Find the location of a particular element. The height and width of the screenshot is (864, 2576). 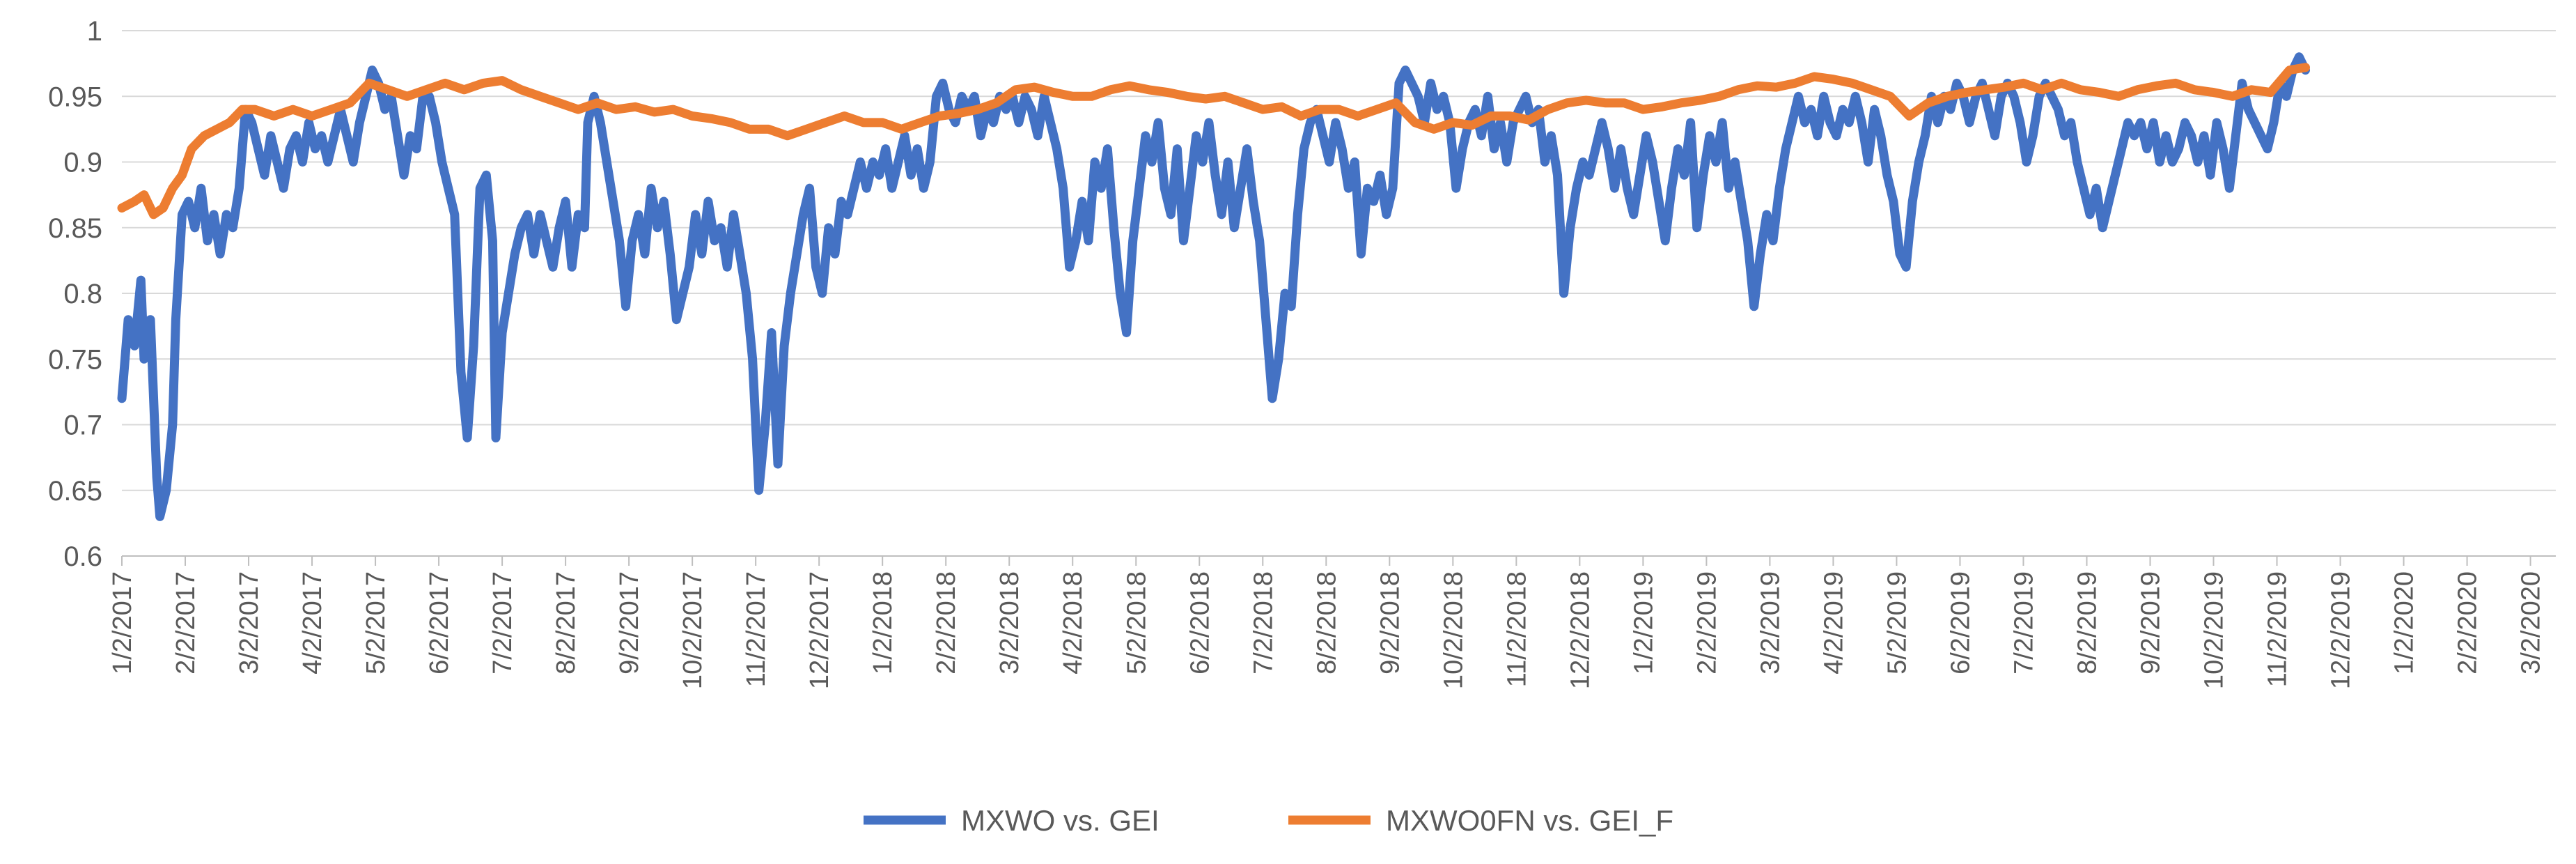

x-tick-label: 11/2/2017 is located at coordinates (757, 629).